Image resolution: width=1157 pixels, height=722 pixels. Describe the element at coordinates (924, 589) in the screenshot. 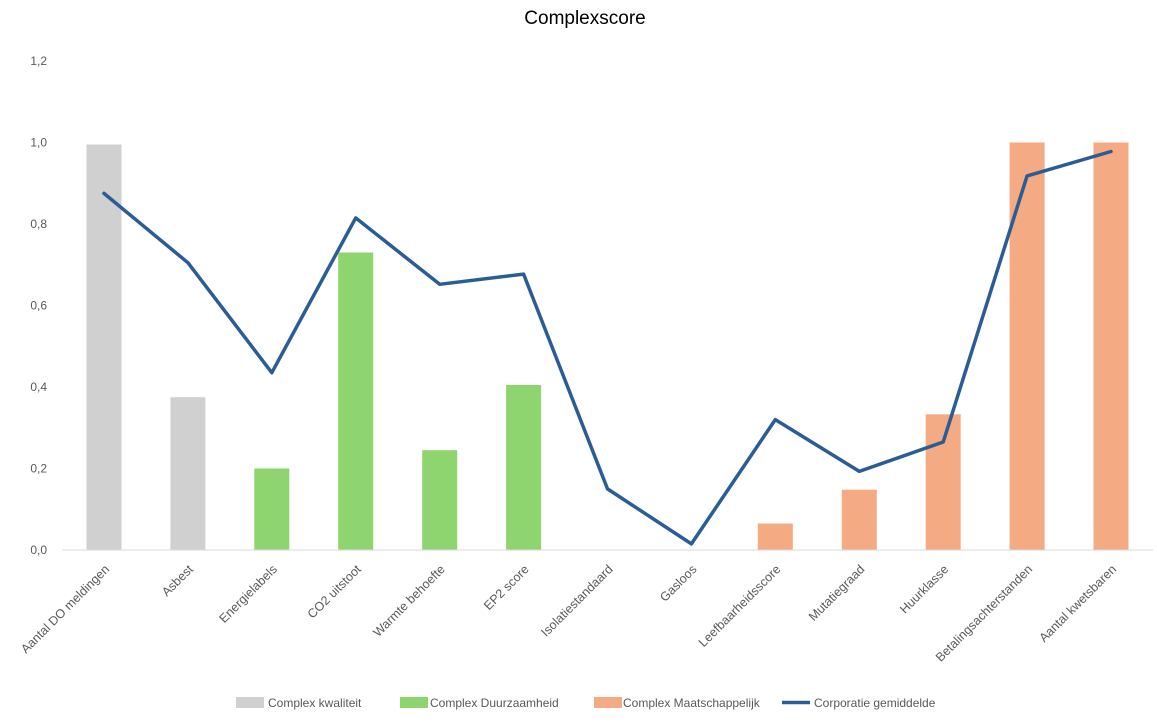

I see `x-tick-label-11: Huurklasse` at that location.